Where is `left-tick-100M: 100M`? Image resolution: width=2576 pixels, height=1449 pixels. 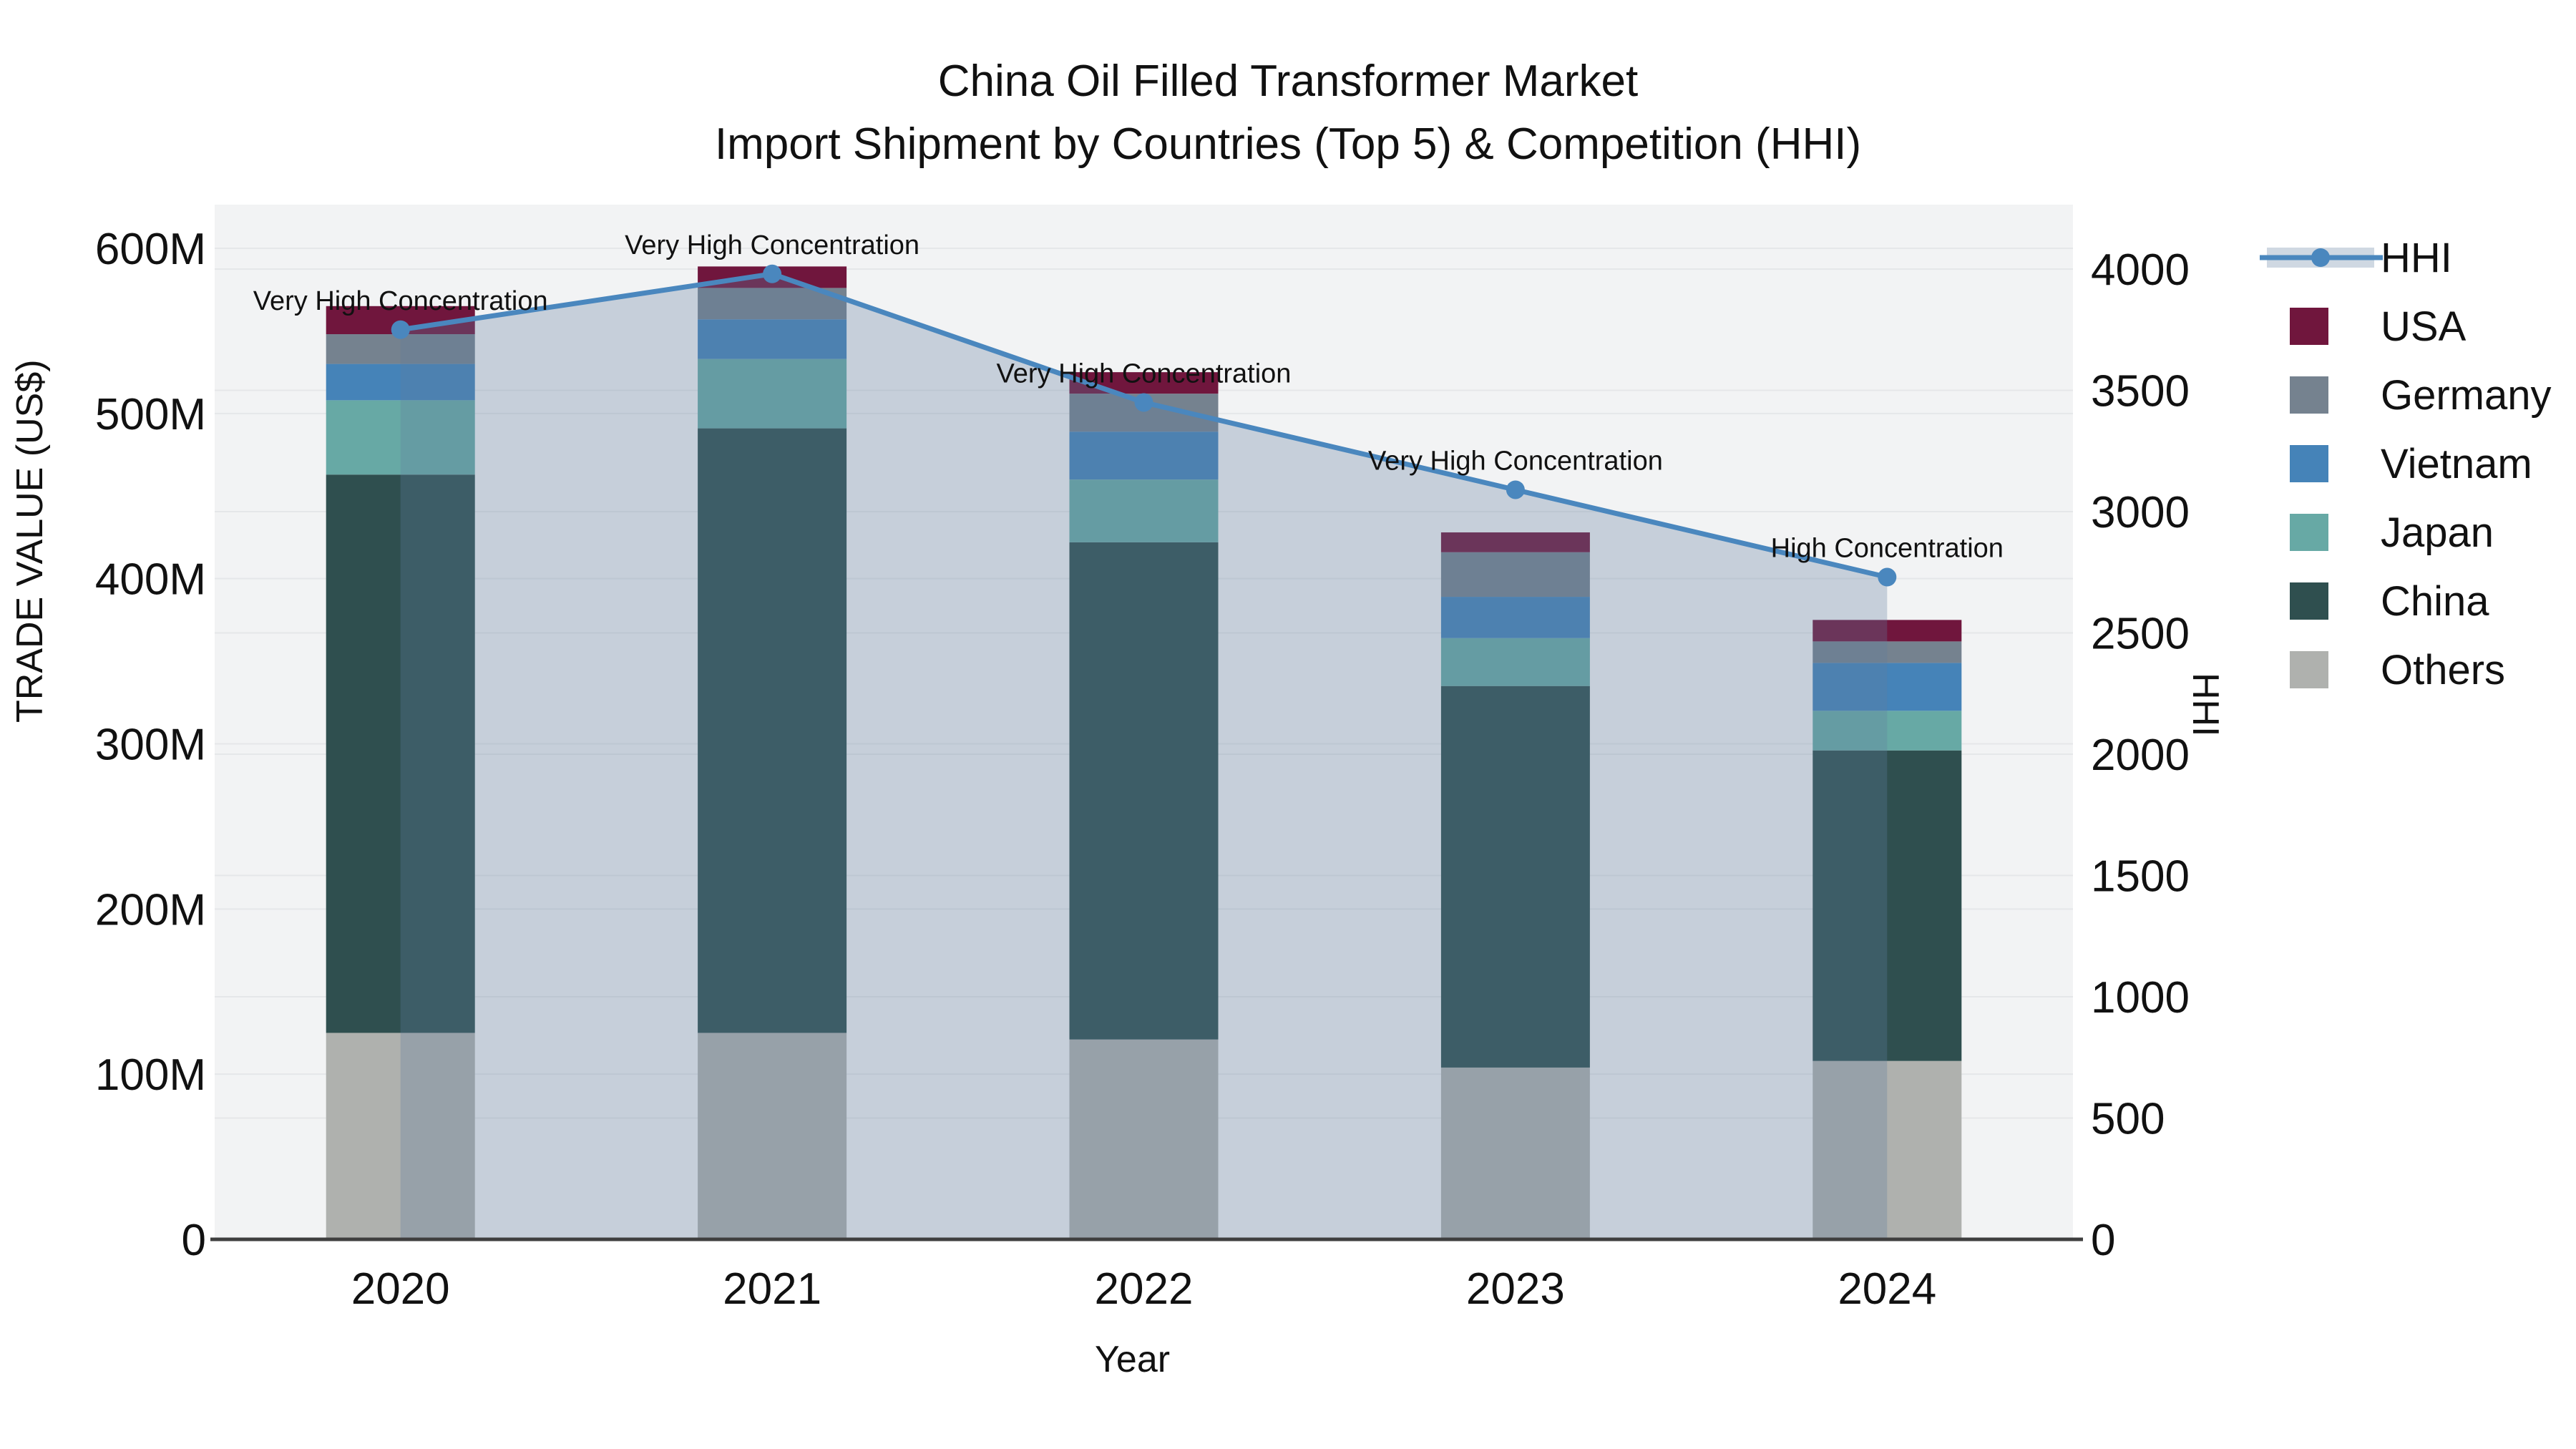 left-tick-100M: 100M is located at coordinates (150, 1075).